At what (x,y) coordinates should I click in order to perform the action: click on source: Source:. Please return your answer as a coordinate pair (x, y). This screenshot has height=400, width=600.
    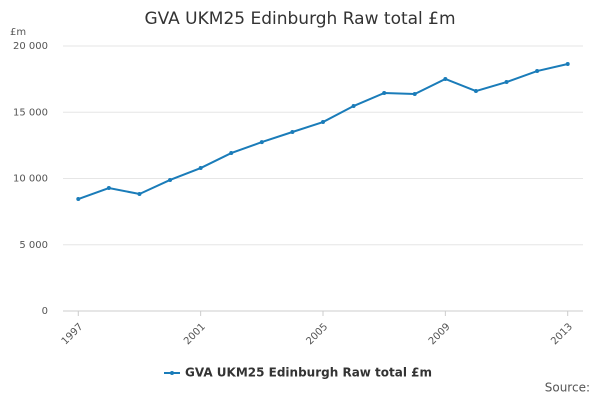
    Looking at the image, I should click on (567, 388).